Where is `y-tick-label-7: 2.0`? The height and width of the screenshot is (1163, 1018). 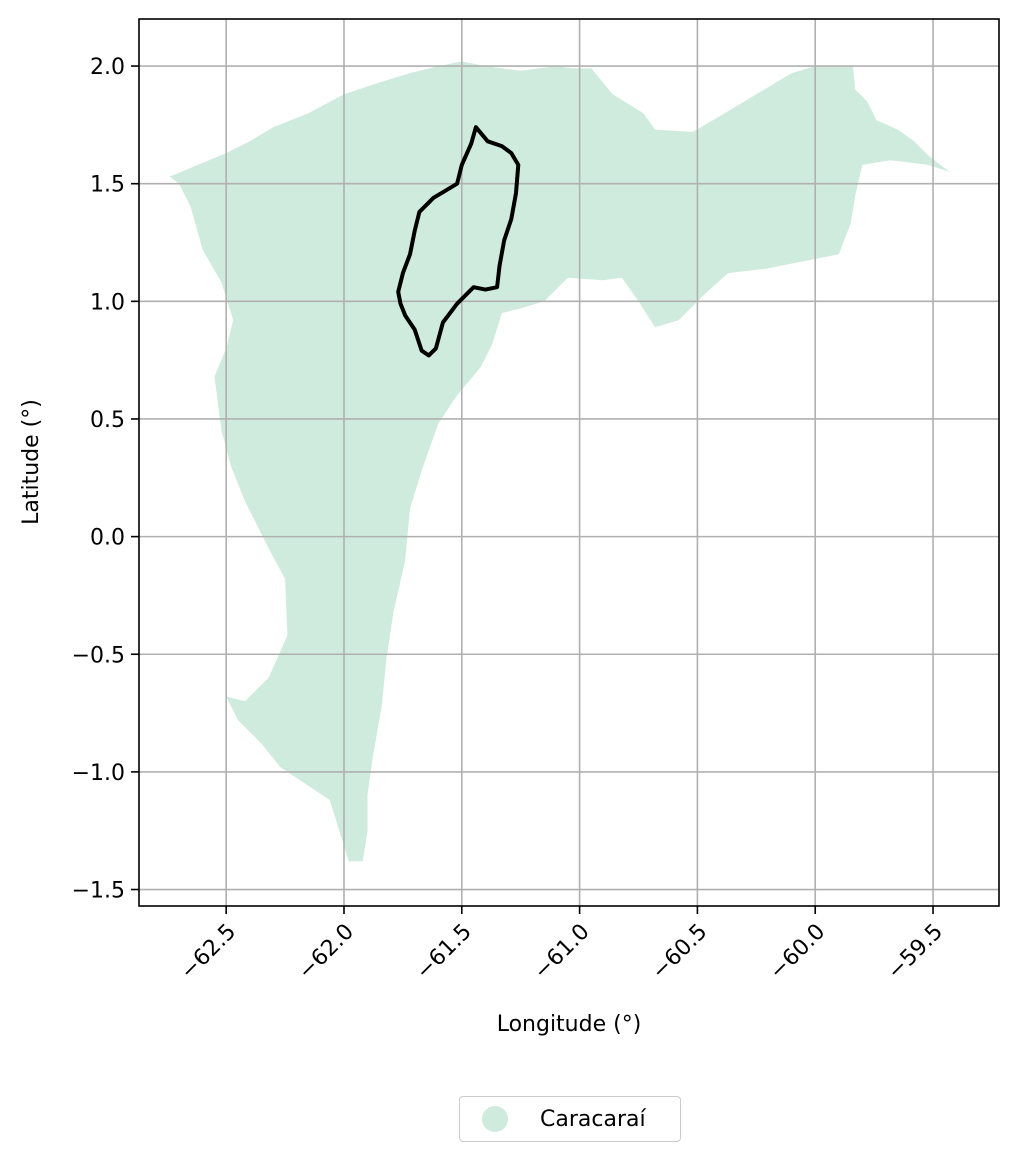 y-tick-label-7: 2.0 is located at coordinates (107, 67).